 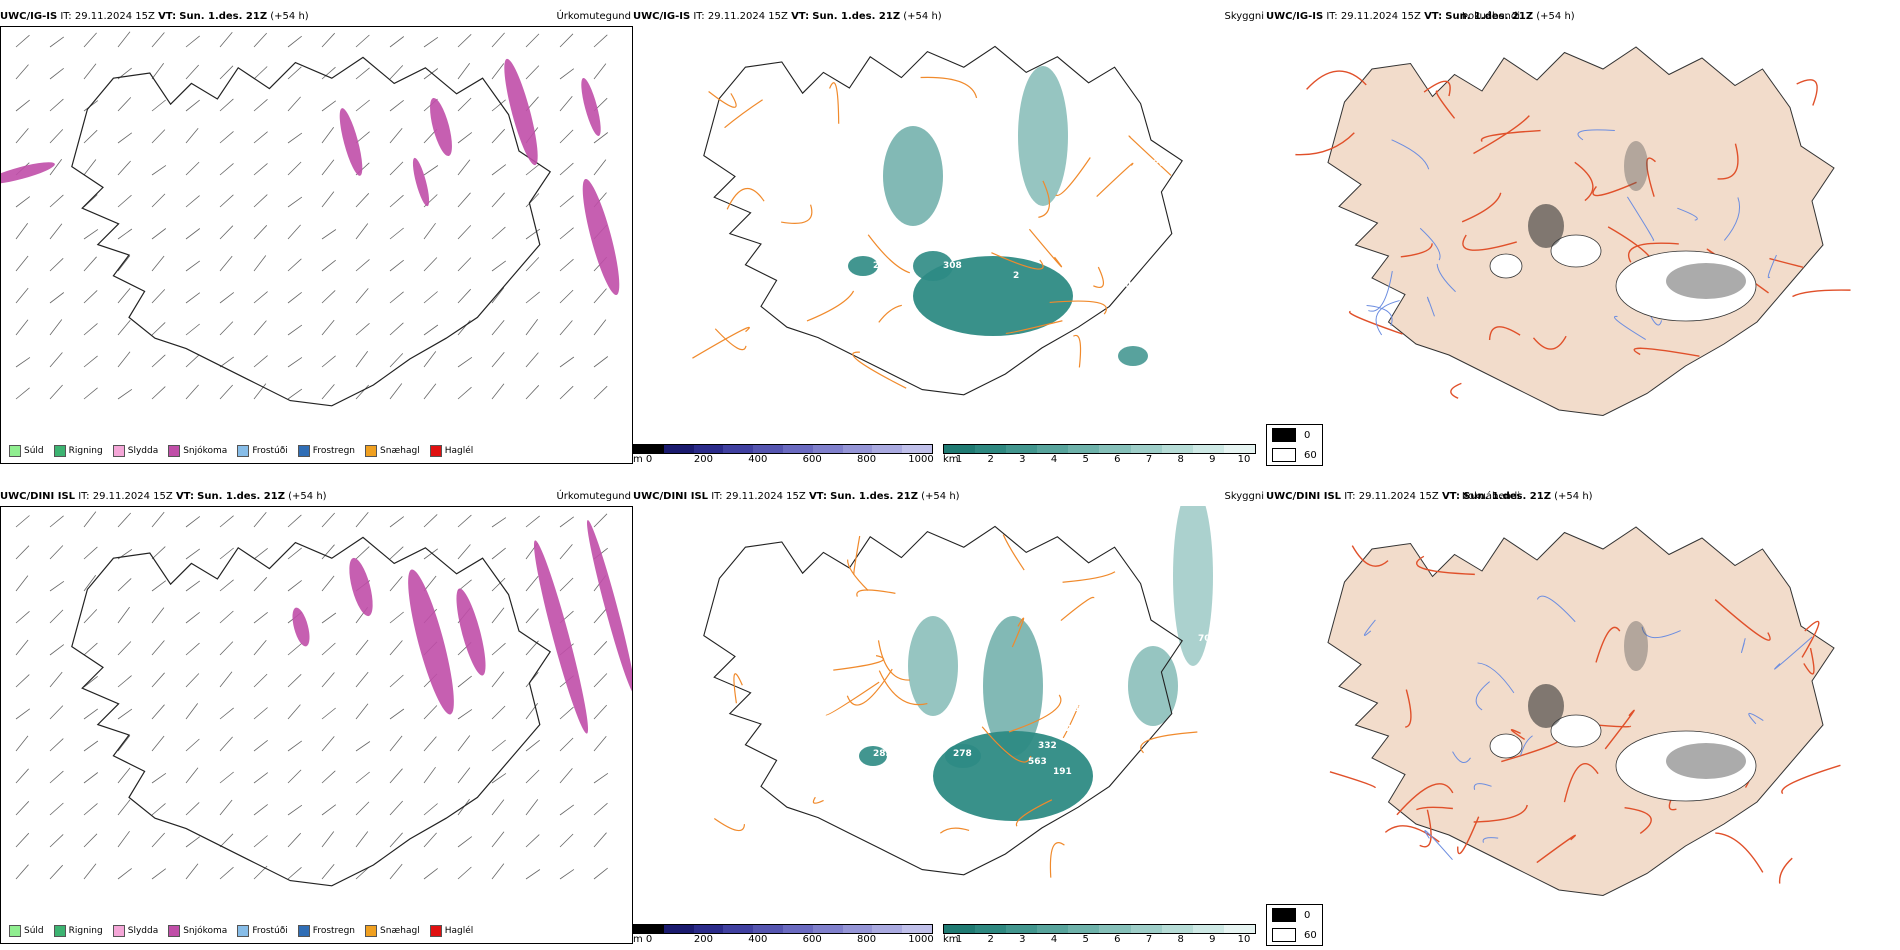 I want to click on colorbar-tick: 8, so click(x=1180, y=459).